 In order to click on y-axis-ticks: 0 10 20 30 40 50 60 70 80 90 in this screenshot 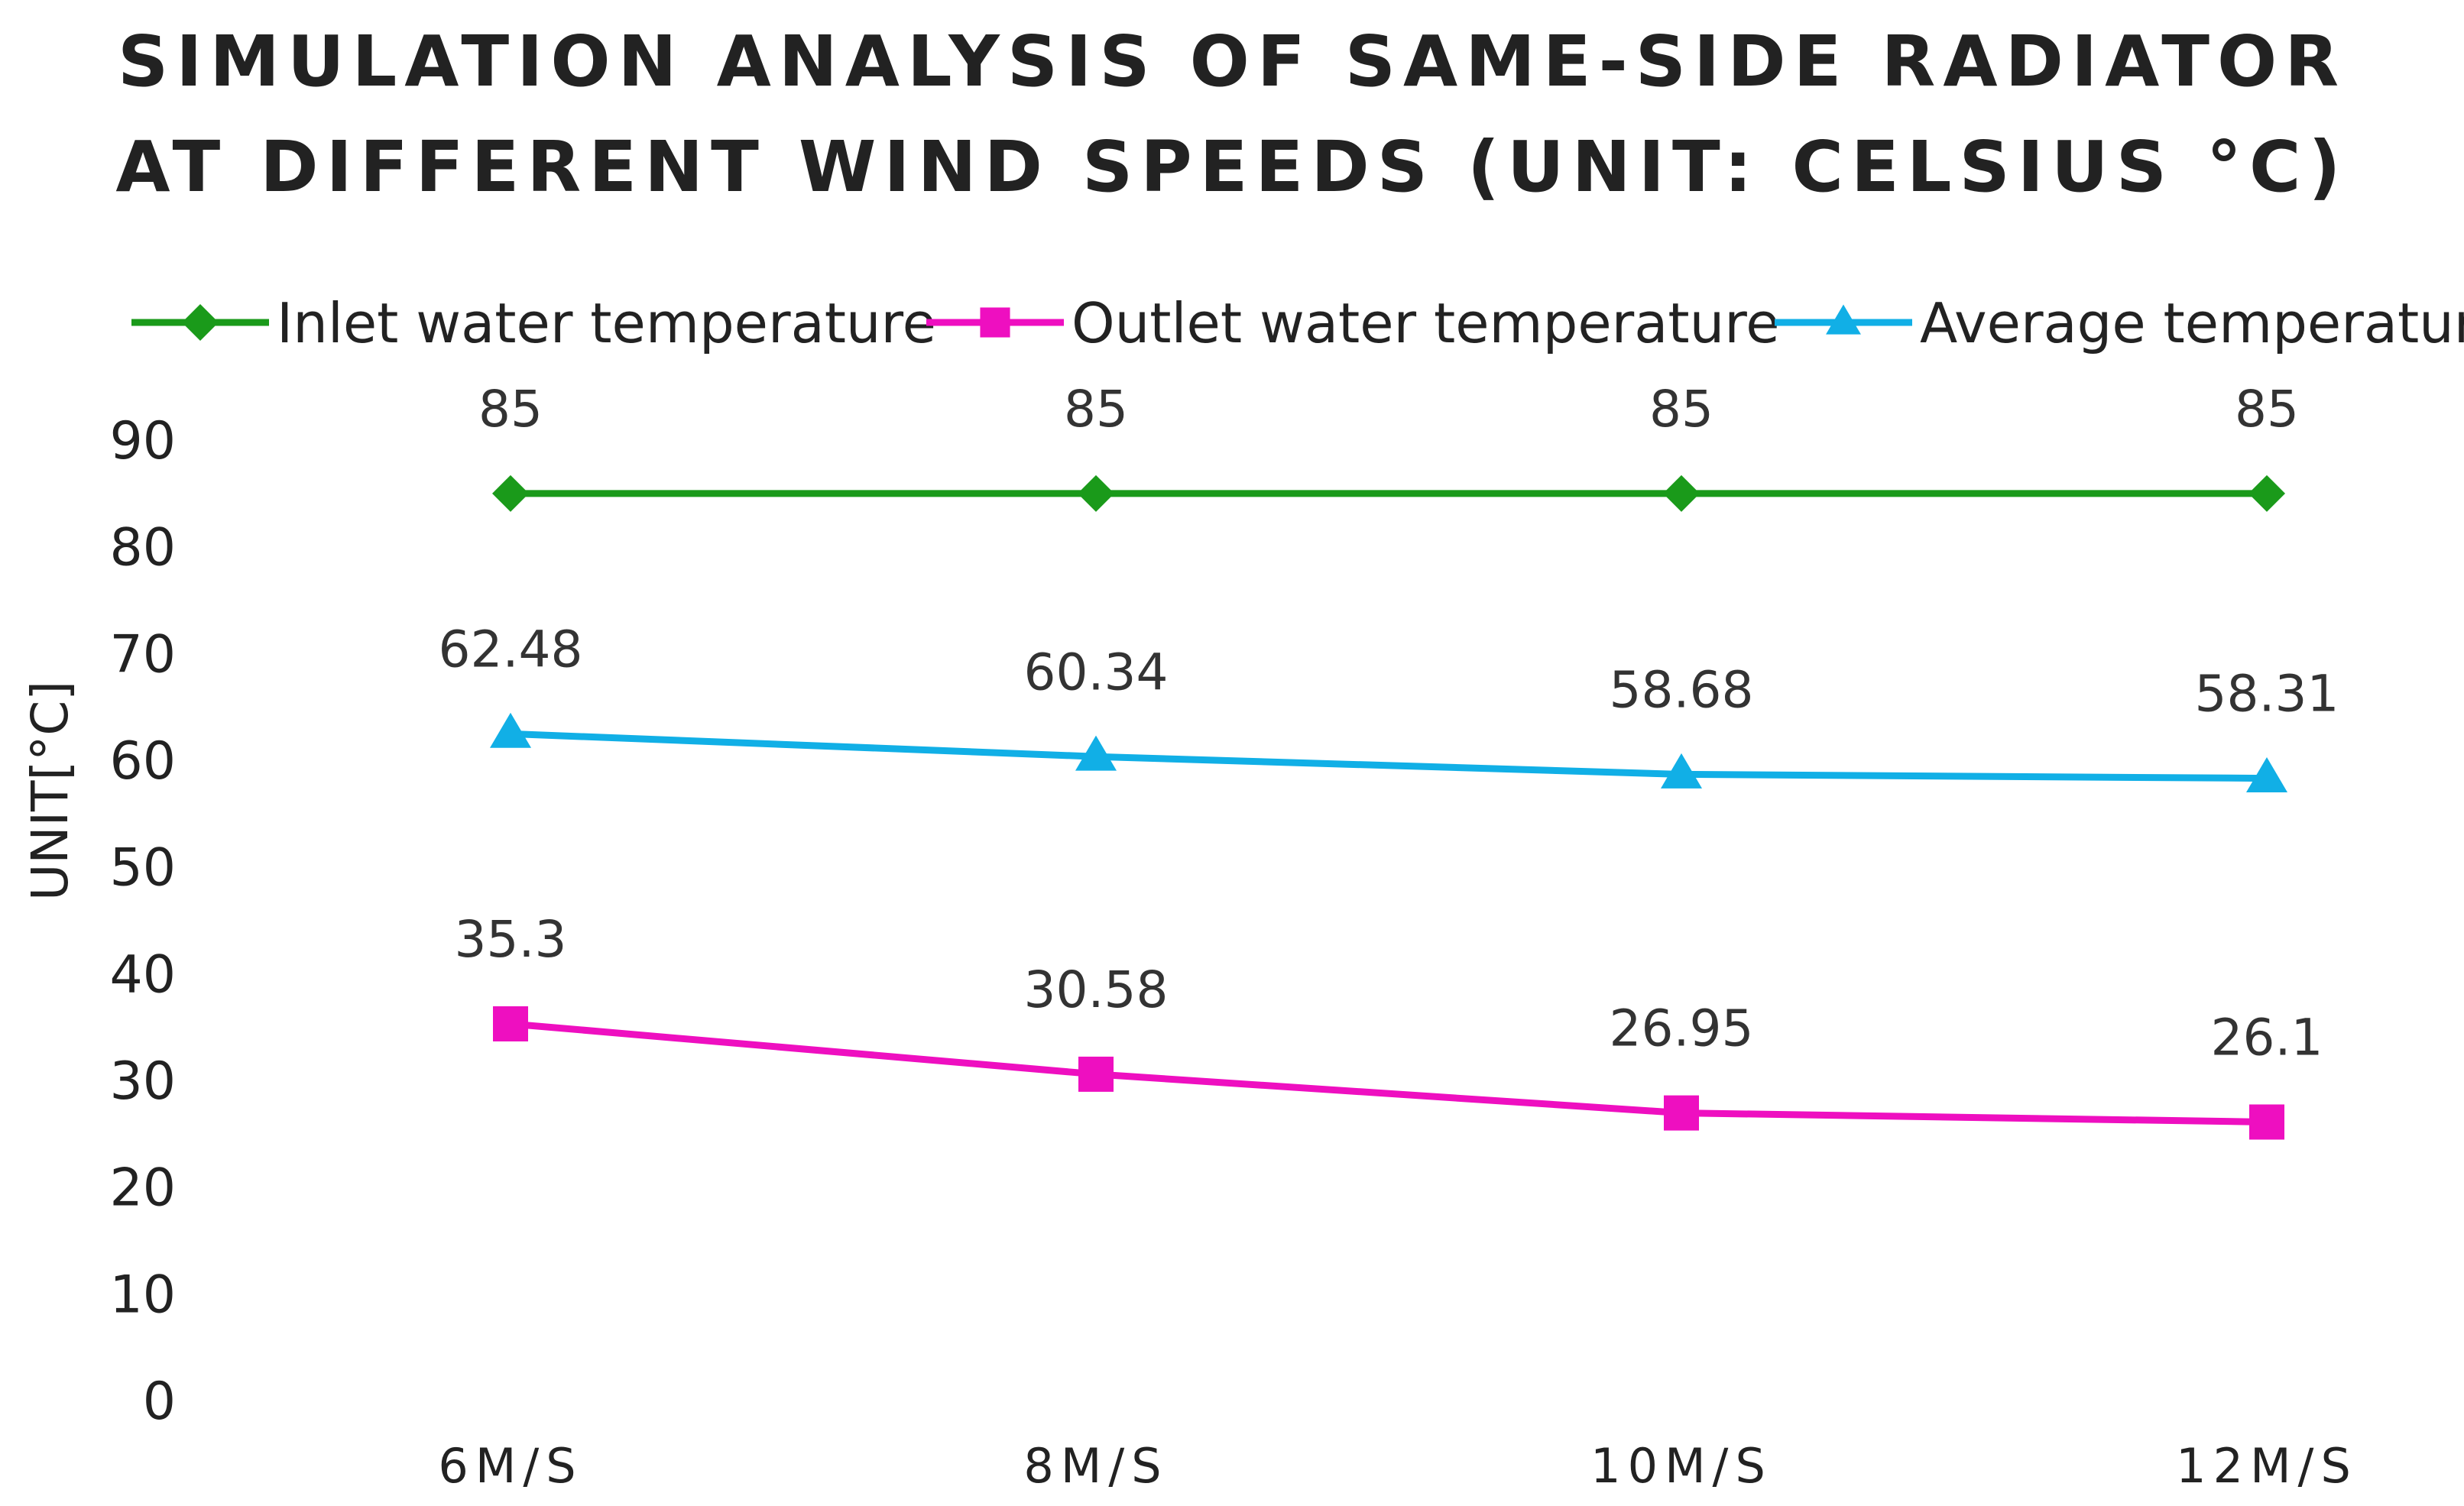, I will do `click(142, 921)`.